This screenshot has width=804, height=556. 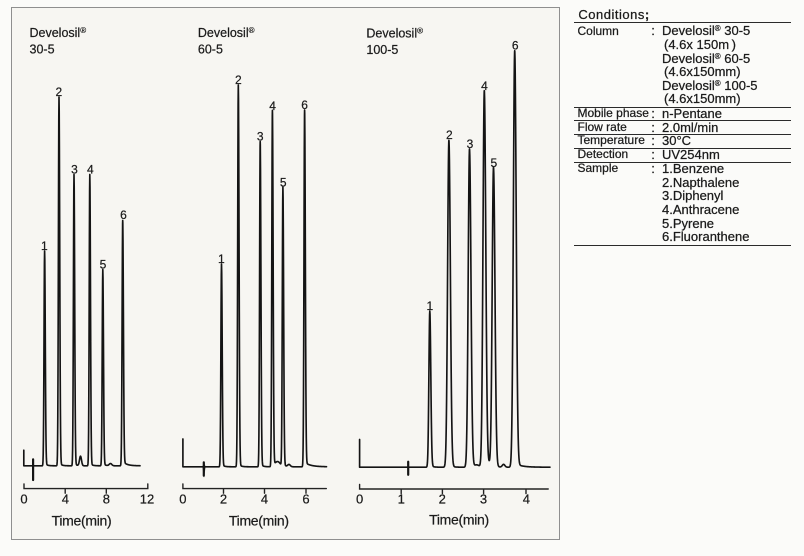 What do you see at coordinates (106, 499) in the screenshot?
I see `svg-text: 8` at bounding box center [106, 499].